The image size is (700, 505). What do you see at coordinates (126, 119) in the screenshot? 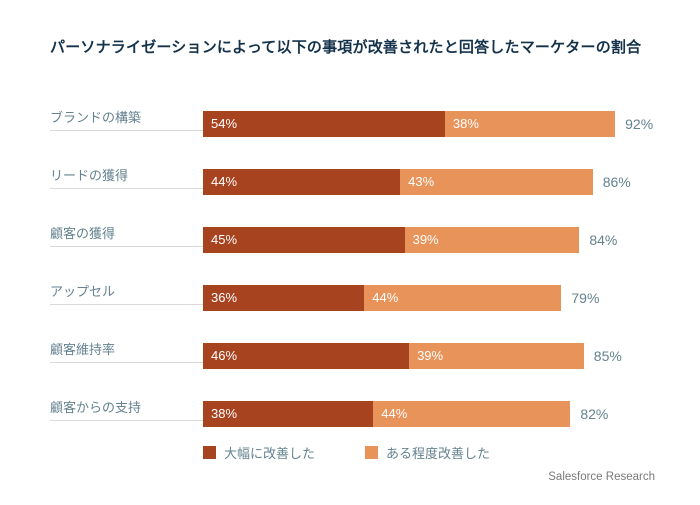
I see `category-label: ブランドの構築` at bounding box center [126, 119].